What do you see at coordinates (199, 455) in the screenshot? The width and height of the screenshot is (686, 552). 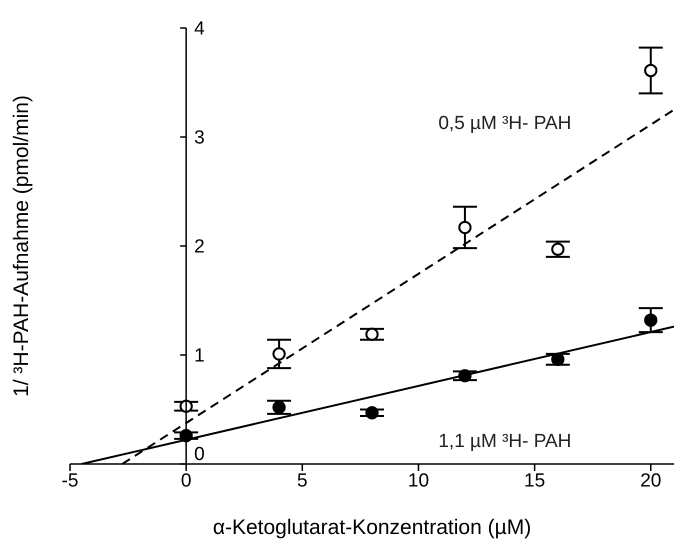 I see `y-tick-label: 0` at bounding box center [199, 455].